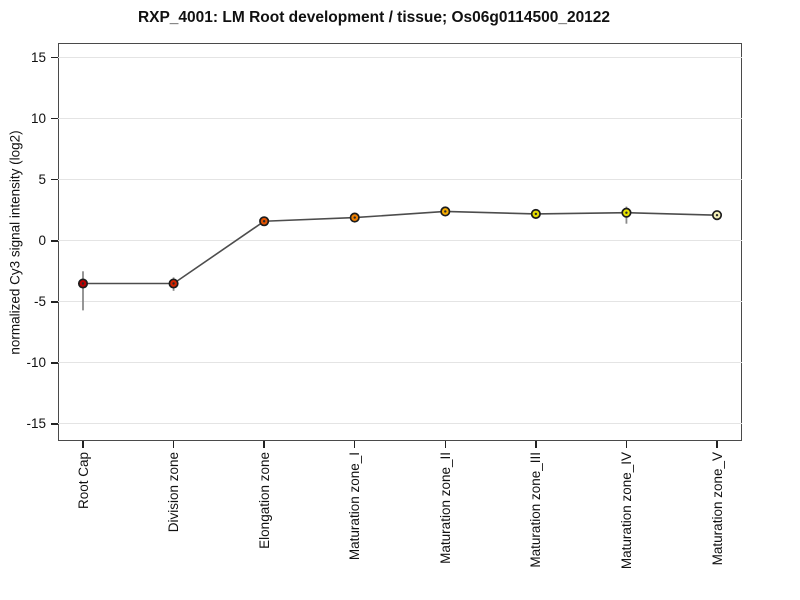 This screenshot has width=800, height=600. What do you see at coordinates (36, 362) in the screenshot?
I see `y-tick-label: -10` at bounding box center [36, 362].